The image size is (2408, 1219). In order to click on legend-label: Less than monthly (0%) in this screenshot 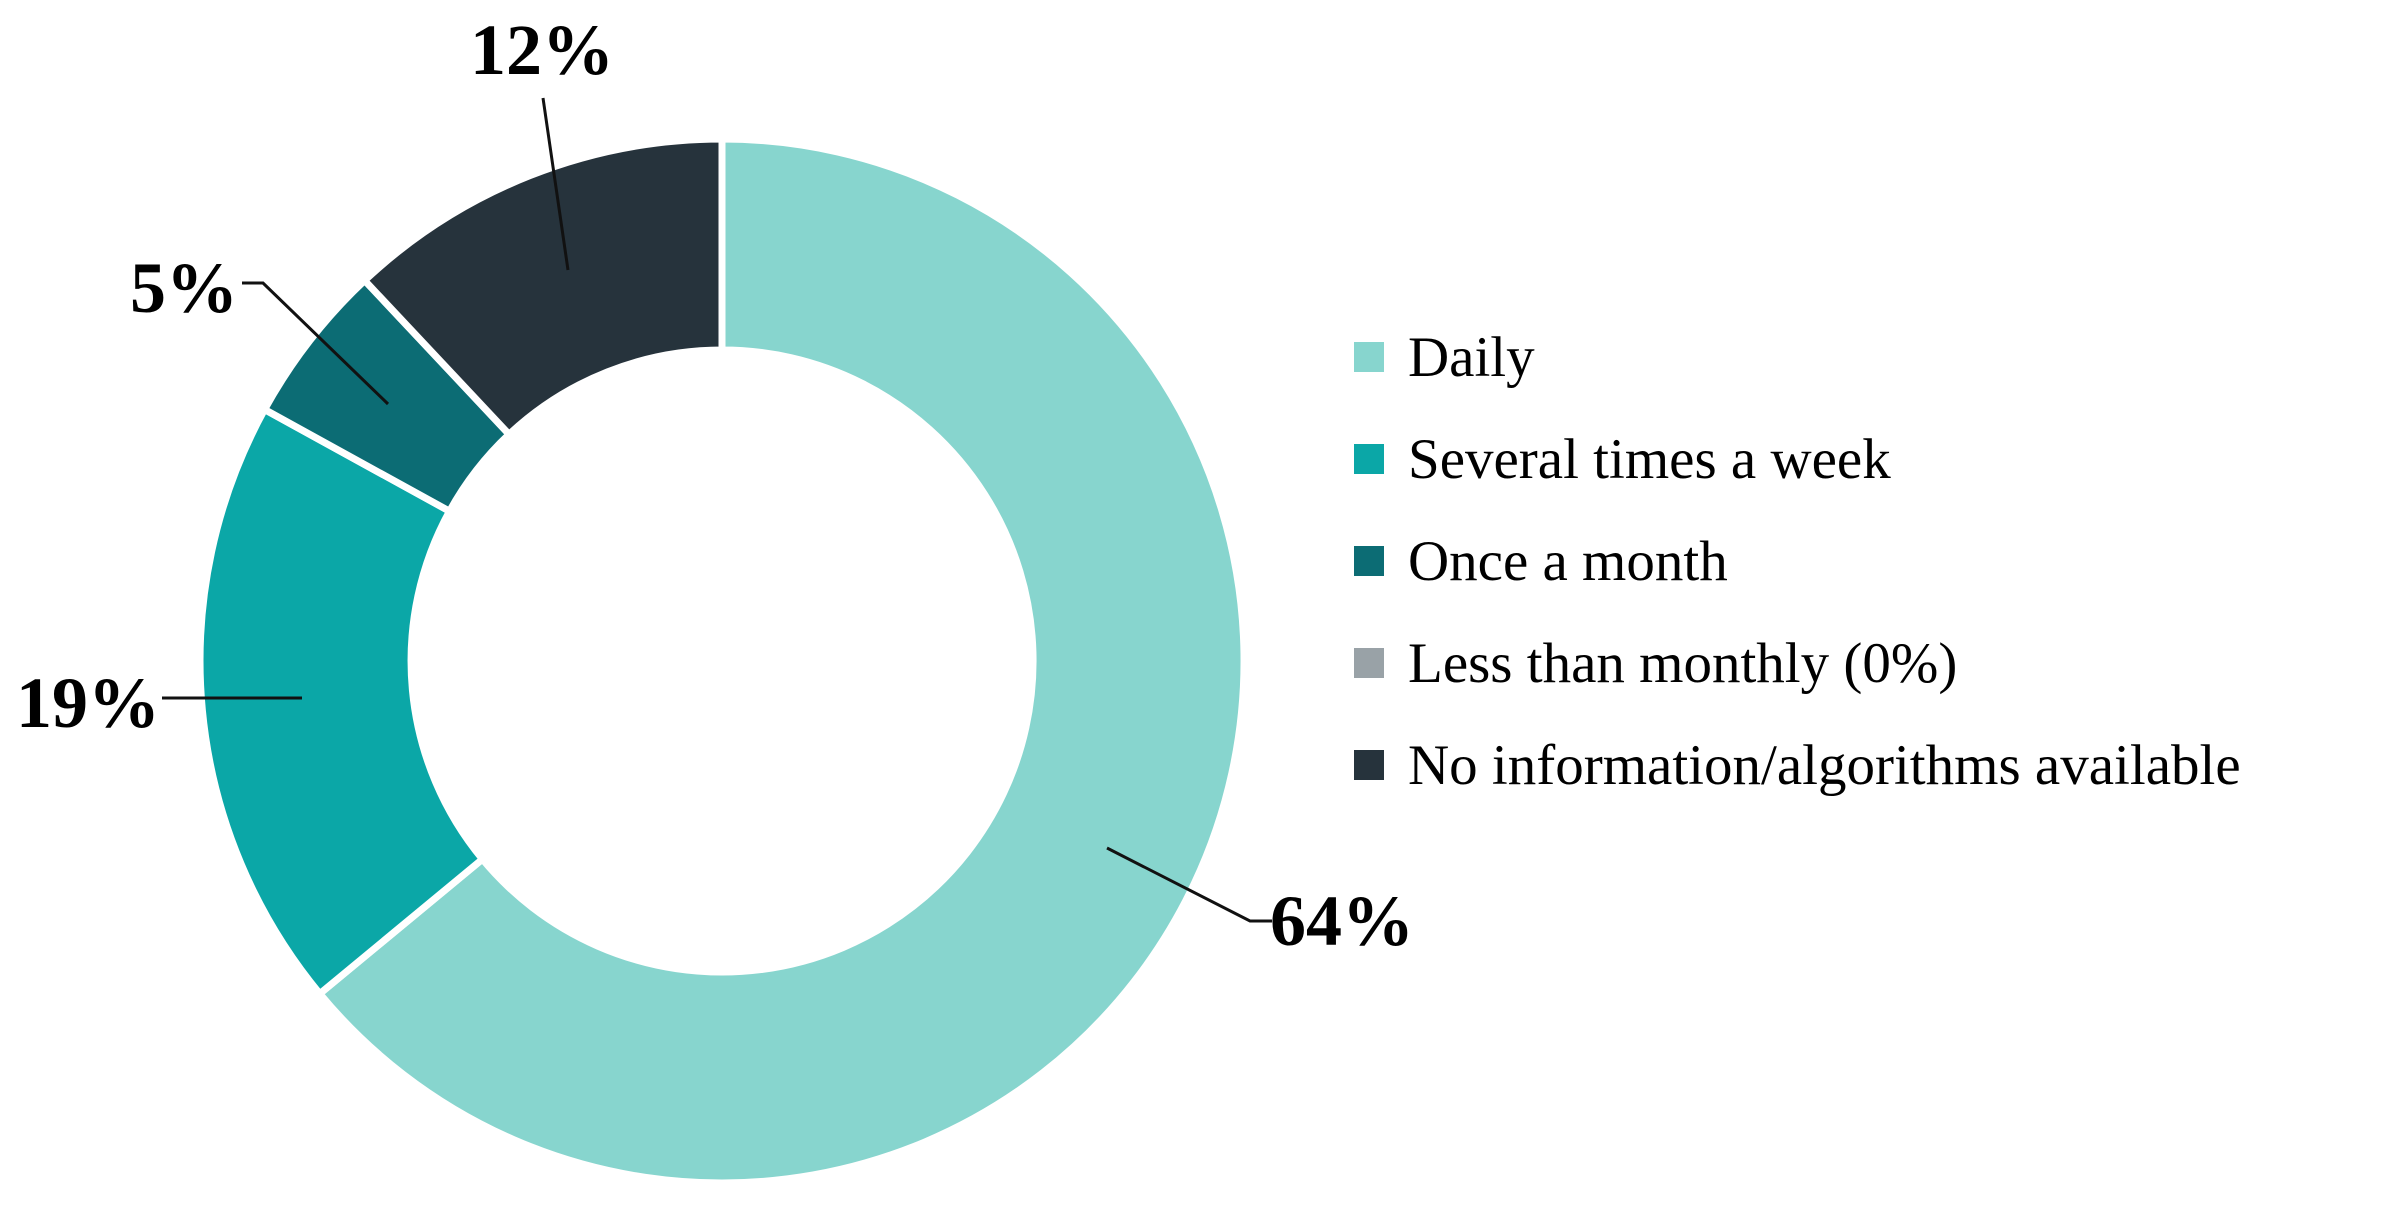, I will do `click(1683, 663)`.